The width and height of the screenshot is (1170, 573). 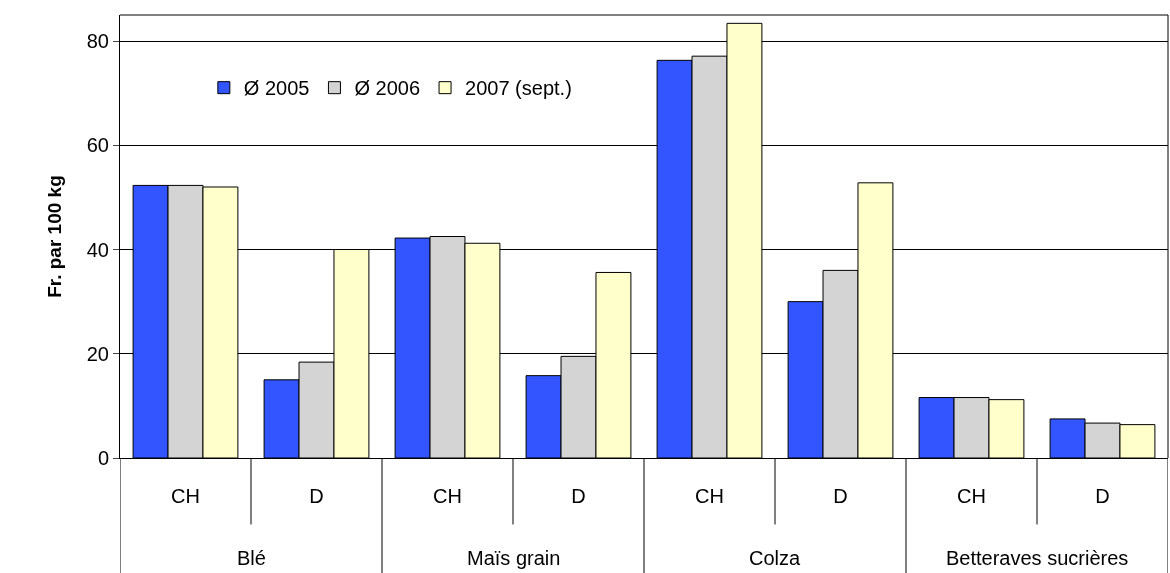 What do you see at coordinates (1037, 558) in the screenshot?
I see `text: Betteraves sucrières` at bounding box center [1037, 558].